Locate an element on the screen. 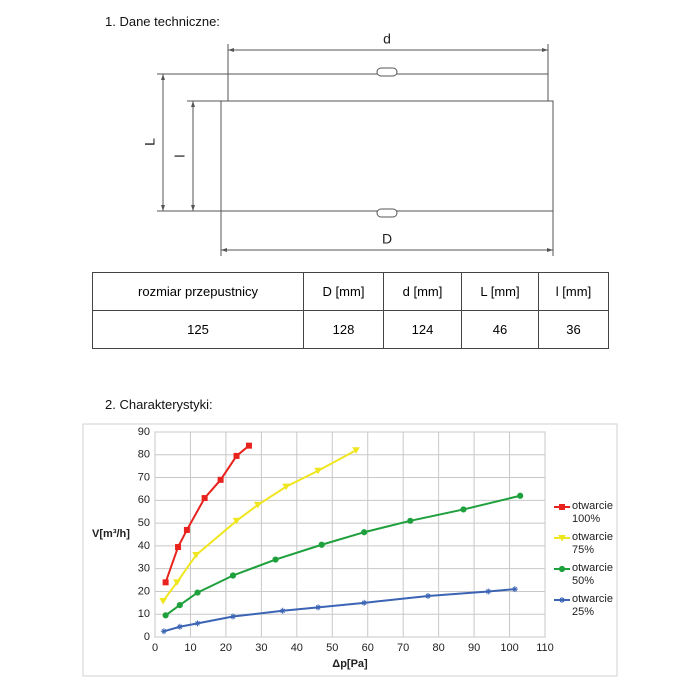 The width and height of the screenshot is (700, 700). y-tick-label: 50 is located at coordinates (144, 523).